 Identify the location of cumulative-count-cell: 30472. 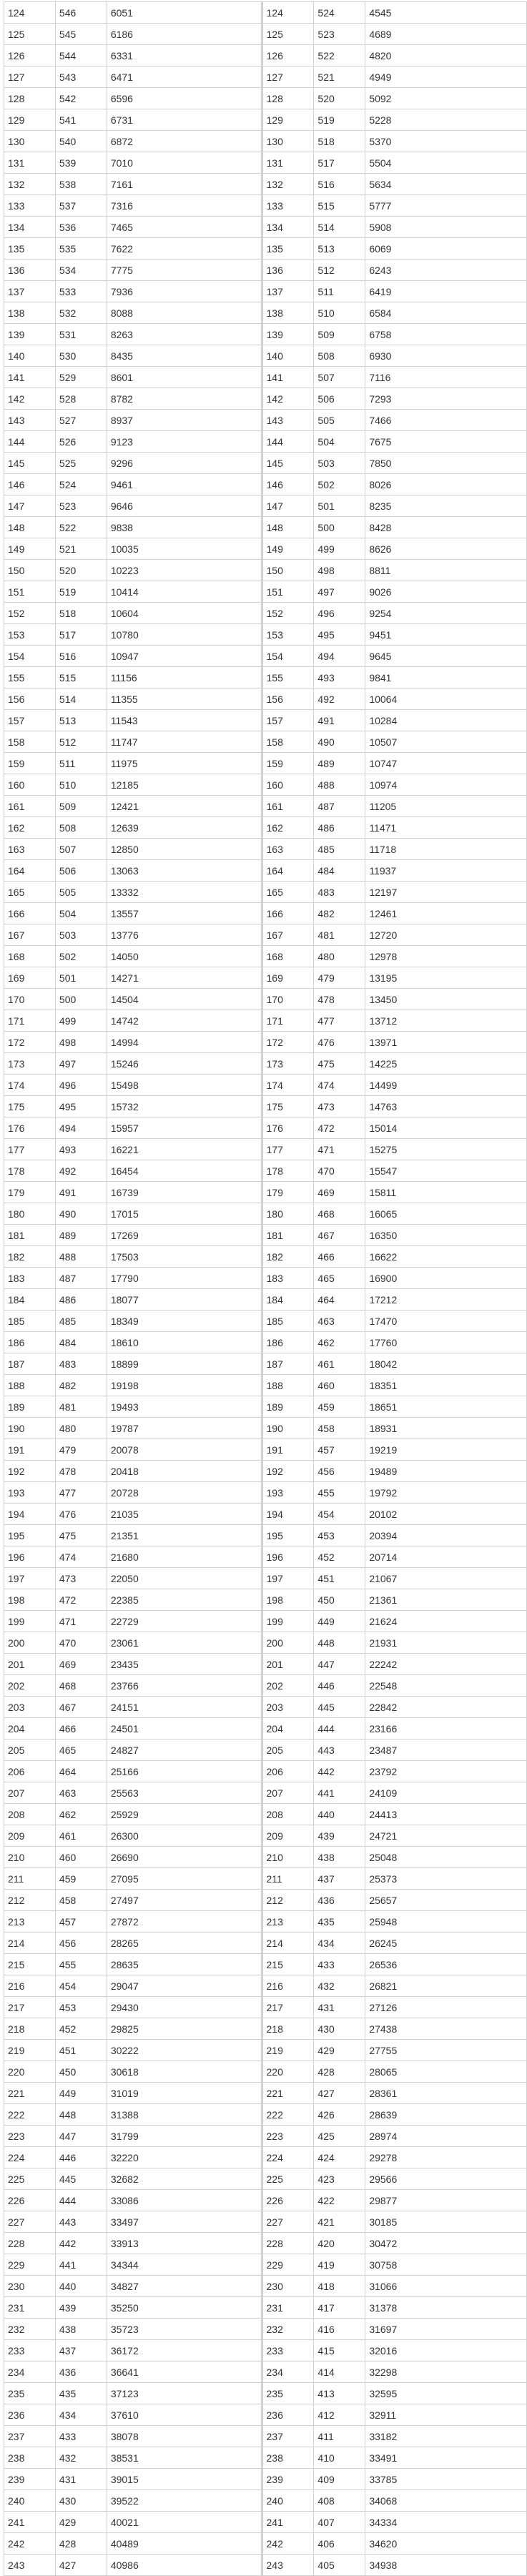
(446, 2243).